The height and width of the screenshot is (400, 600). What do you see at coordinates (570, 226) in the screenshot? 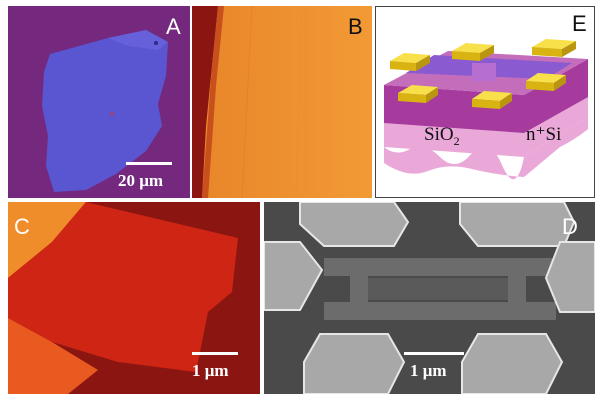
I see `panel-d-label: D` at bounding box center [570, 226].